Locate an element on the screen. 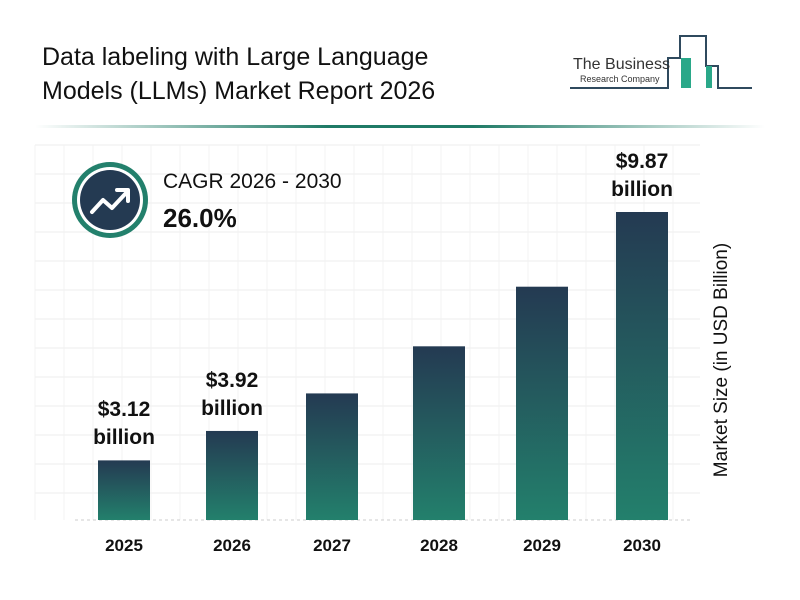 The width and height of the screenshot is (800, 600). logo-buildings-icon is located at coordinates (661, 62).